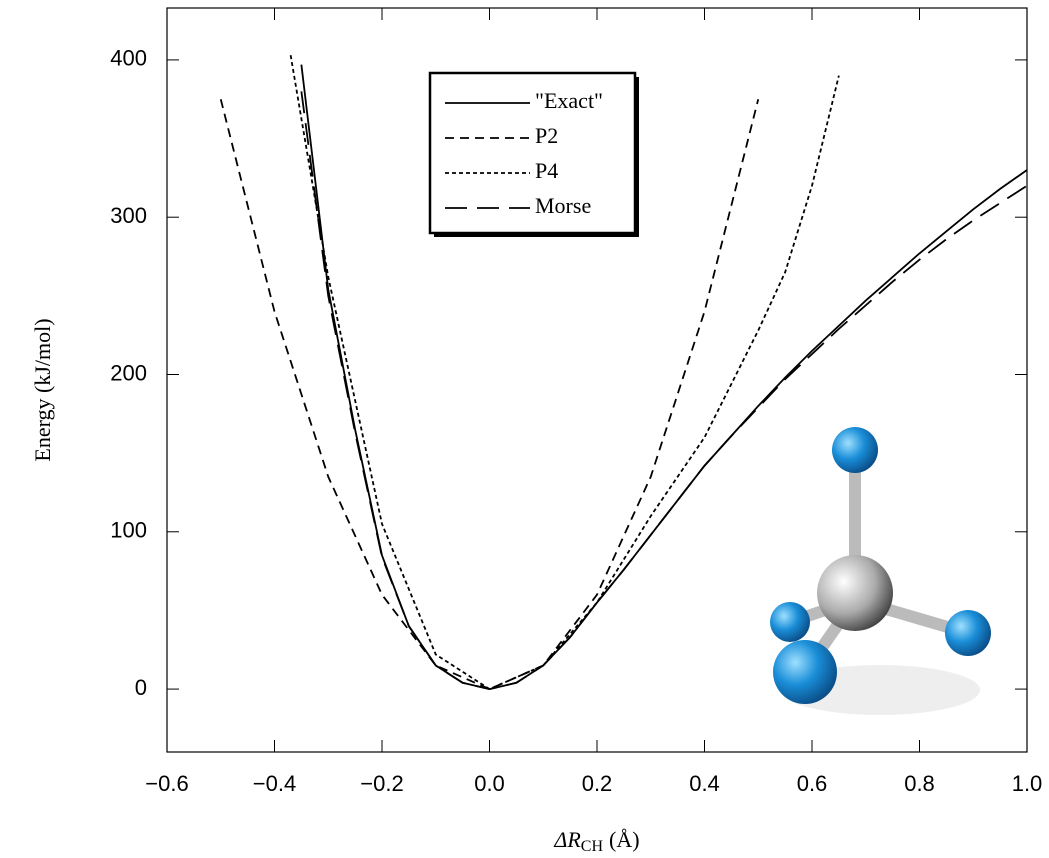  I want to click on legend-label: Morse, so click(563, 205).